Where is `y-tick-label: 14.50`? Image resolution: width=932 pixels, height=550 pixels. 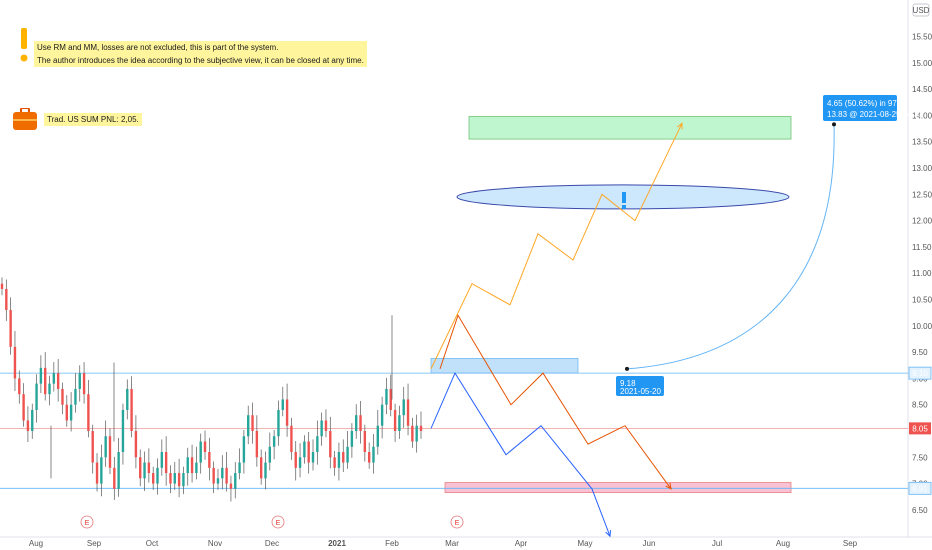 y-tick-label: 14.50 is located at coordinates (922, 89).